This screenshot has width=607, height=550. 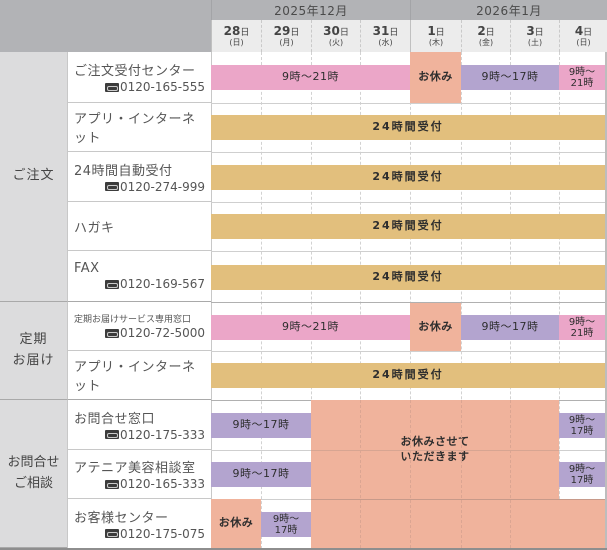 What do you see at coordinates (162, 284) in the screenshot?
I see `phone-text: 0120-169-567` at bounding box center [162, 284].